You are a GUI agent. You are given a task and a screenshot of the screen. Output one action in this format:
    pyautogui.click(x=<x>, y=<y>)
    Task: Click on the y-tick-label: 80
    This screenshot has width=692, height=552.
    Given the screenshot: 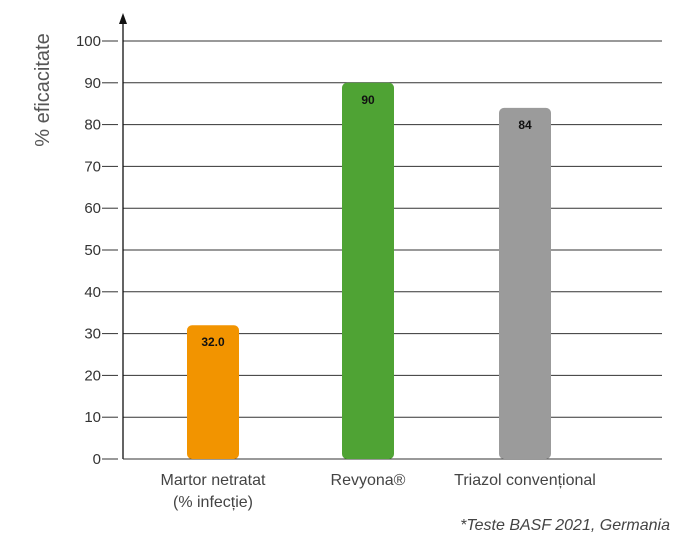 What is the action you would take?
    pyautogui.click(x=92, y=125)
    